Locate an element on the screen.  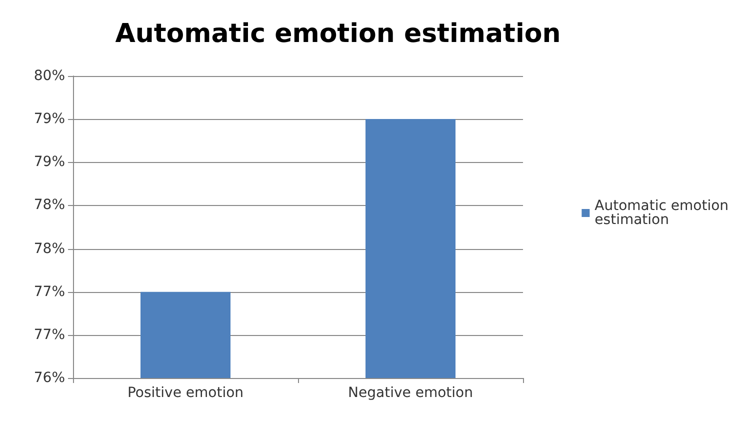
x-tick-label: Positive emotion is located at coordinates (185, 393).